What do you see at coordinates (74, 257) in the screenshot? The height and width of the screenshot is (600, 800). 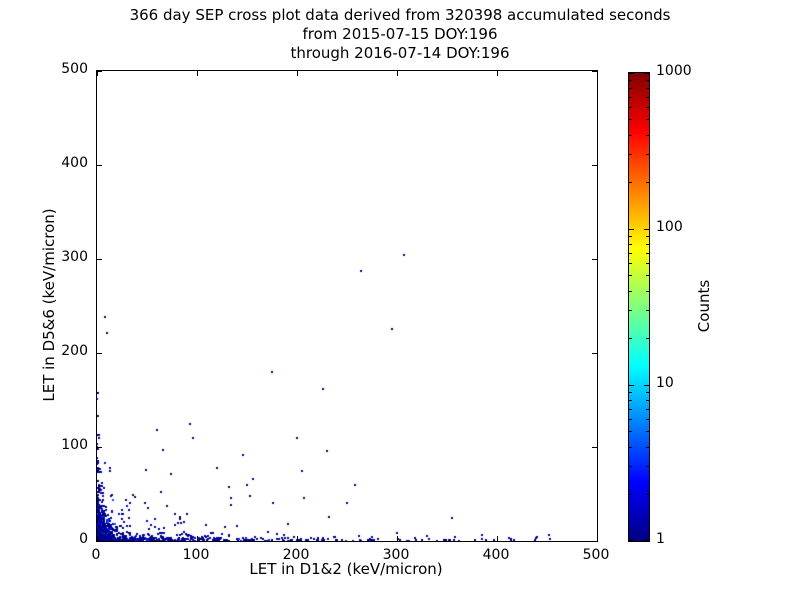 I see `y-tick-label: 300` at bounding box center [74, 257].